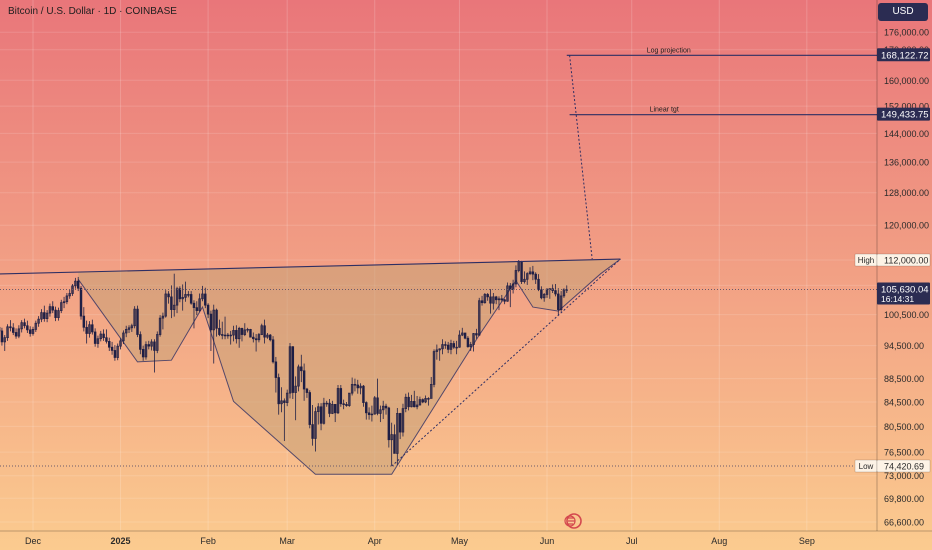  What do you see at coordinates (208, 541) in the screenshot?
I see `time-tick-label: Feb` at bounding box center [208, 541].